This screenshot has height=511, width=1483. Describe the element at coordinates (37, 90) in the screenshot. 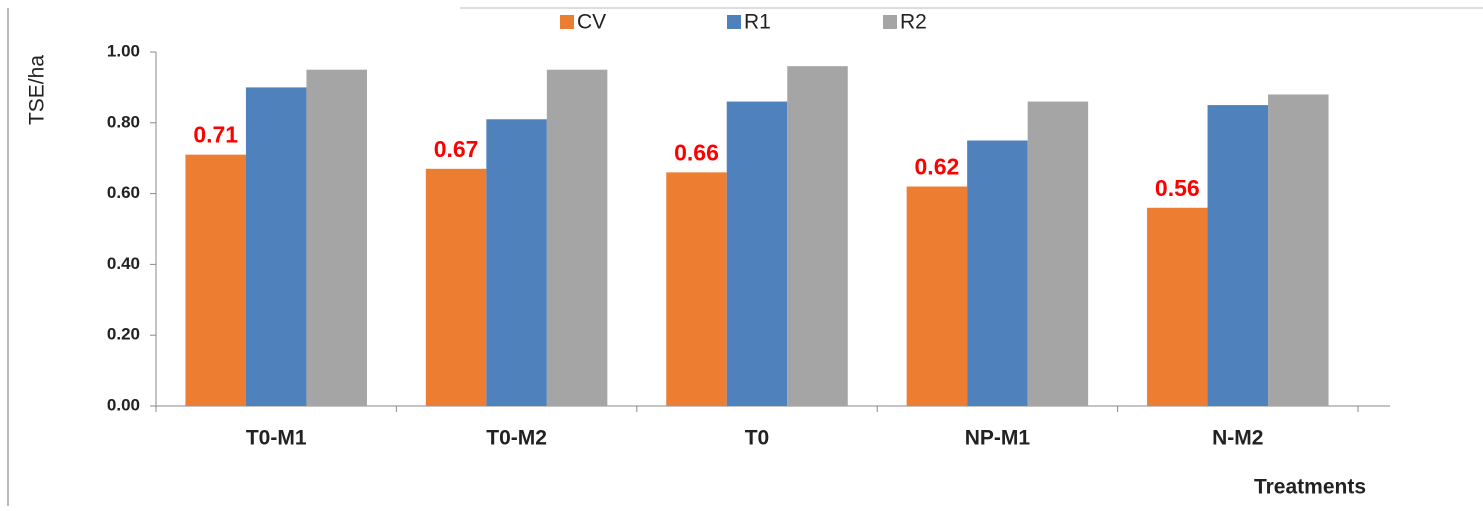

I see `y-axis-title: TSE/ha` at that location.